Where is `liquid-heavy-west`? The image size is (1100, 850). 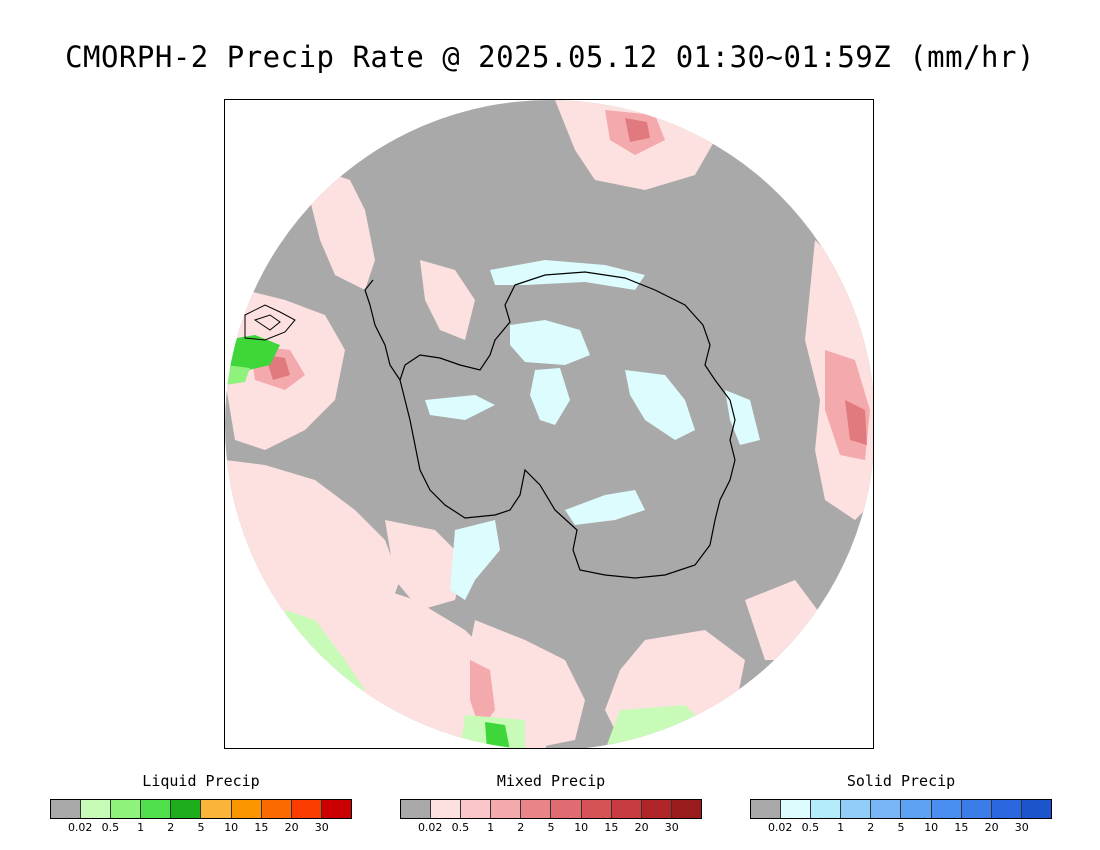
liquid-heavy-west is located at coordinates (252, 353).